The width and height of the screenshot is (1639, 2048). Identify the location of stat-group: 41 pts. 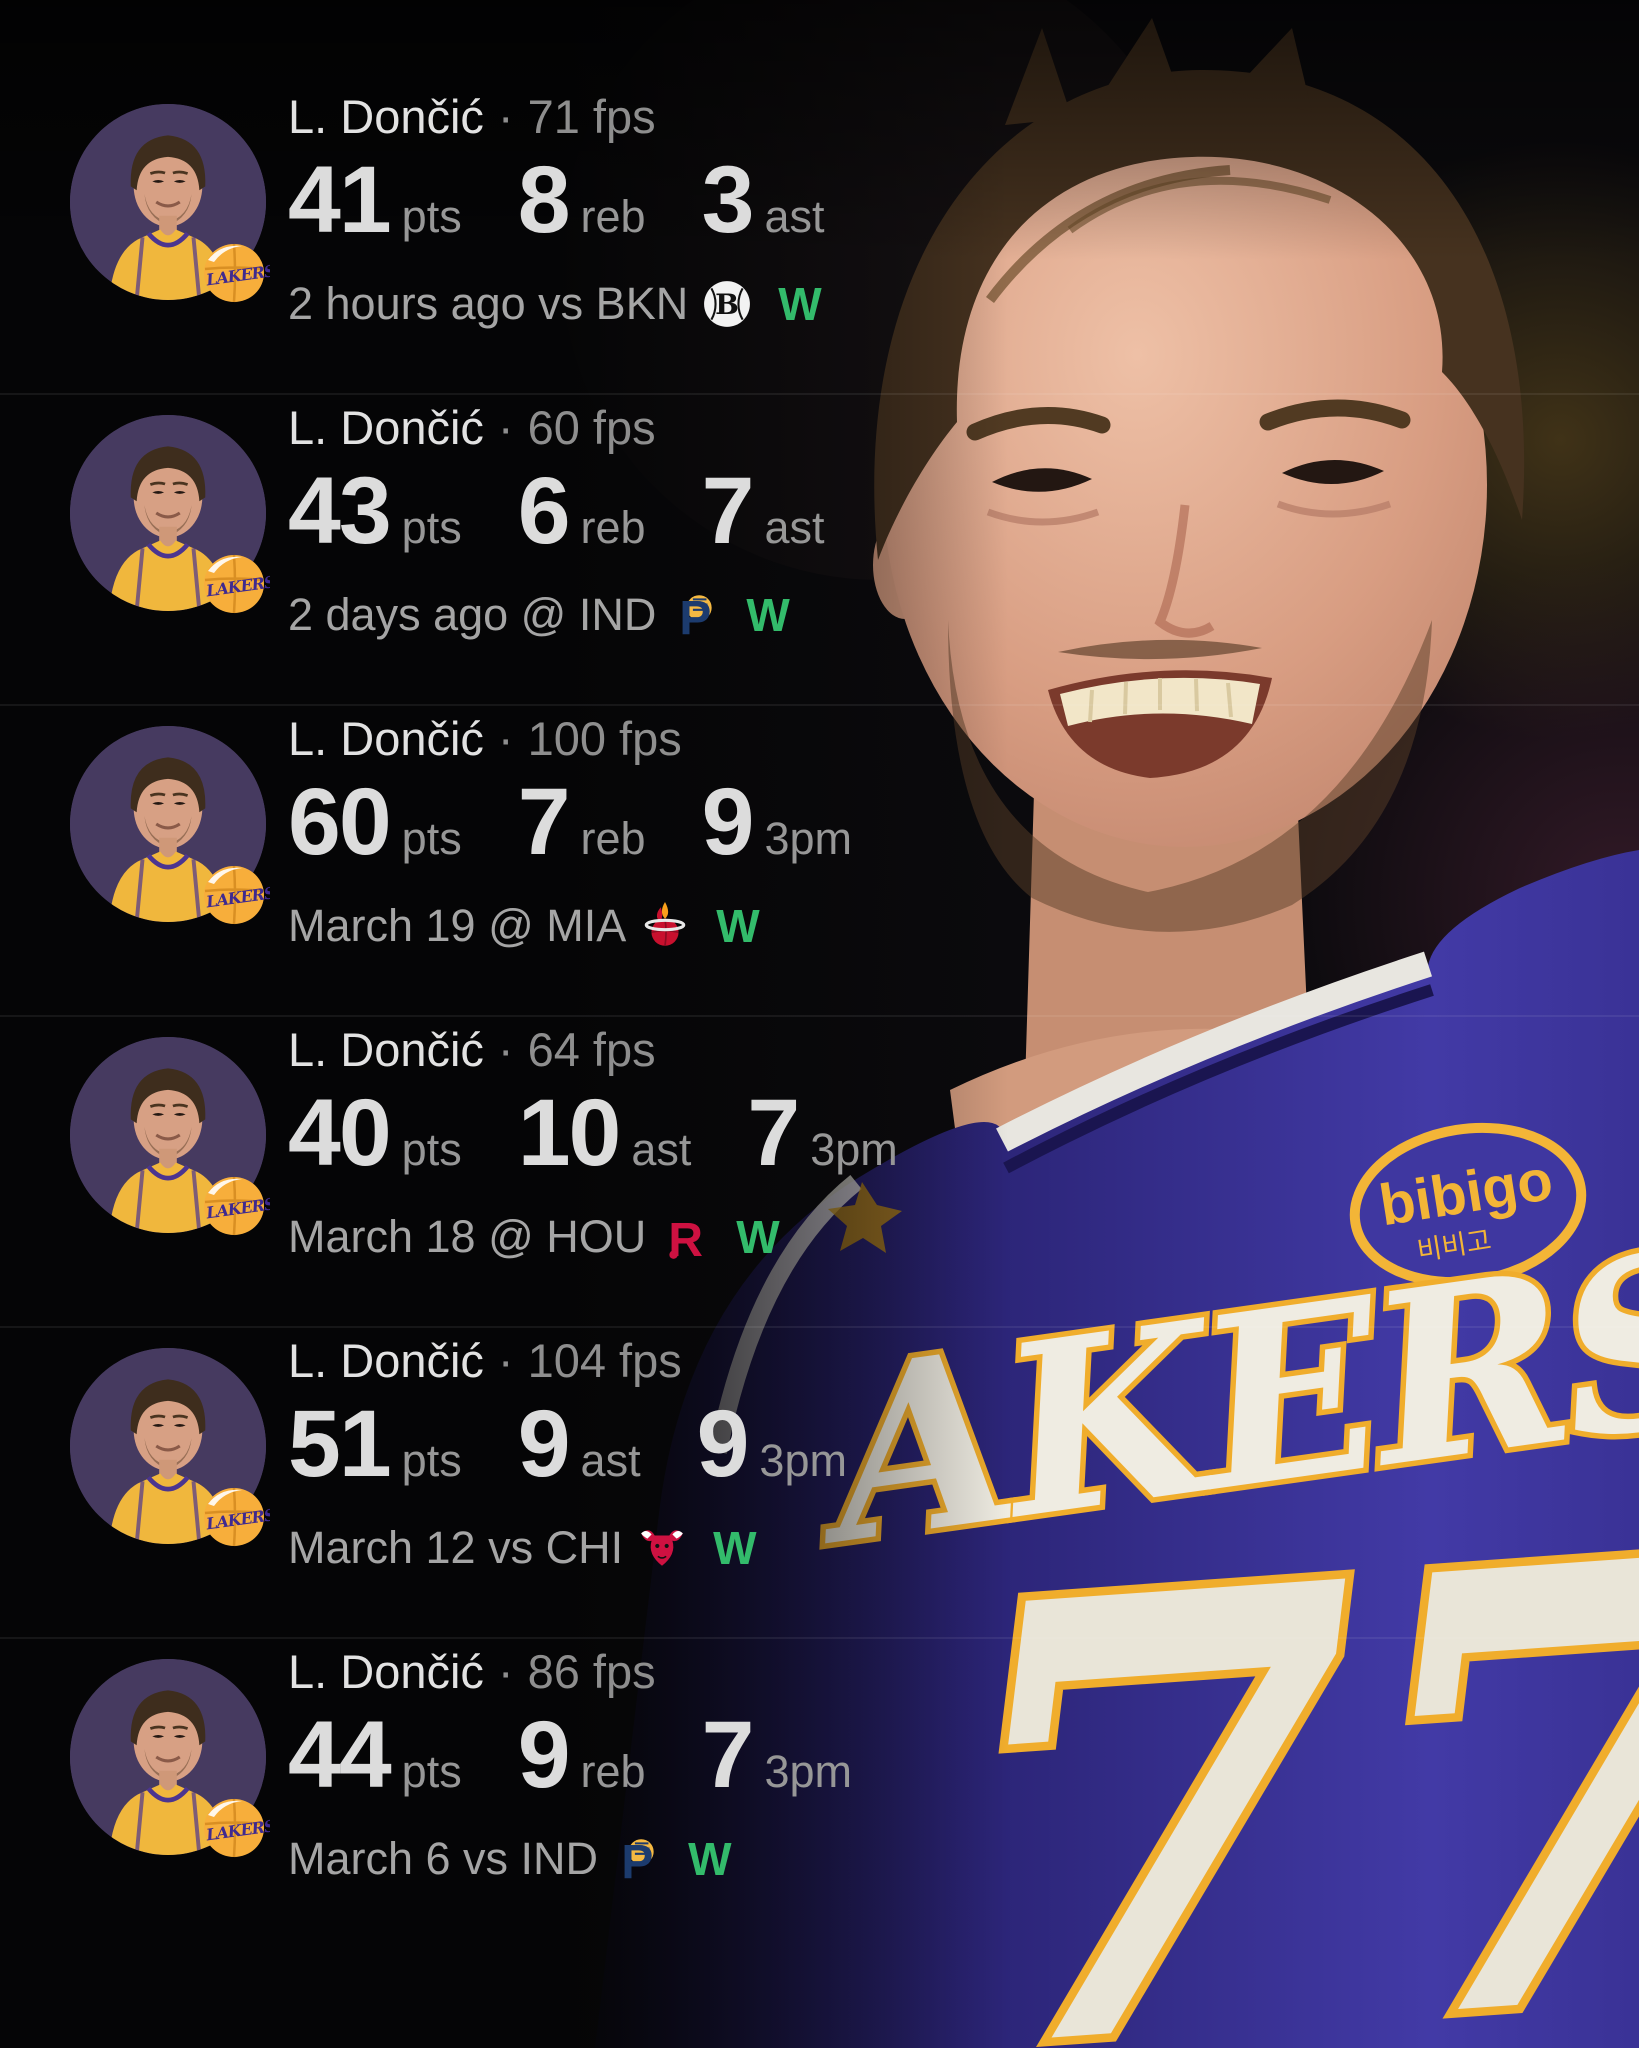
(375, 208).